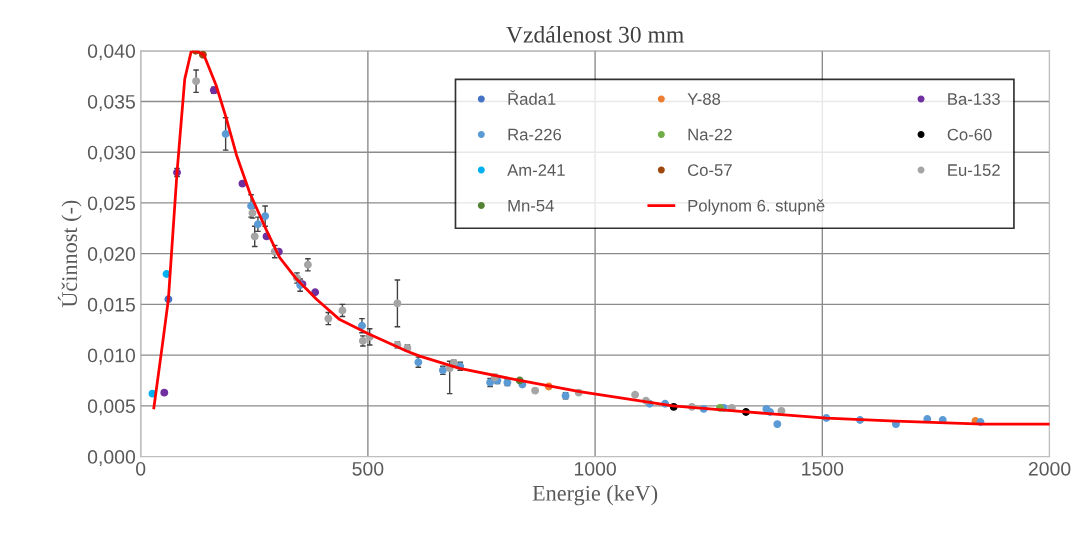 The image size is (1082, 534). Describe the element at coordinates (595, 34) in the screenshot. I see `chart-title: Vzdálenost 30 mm` at that location.